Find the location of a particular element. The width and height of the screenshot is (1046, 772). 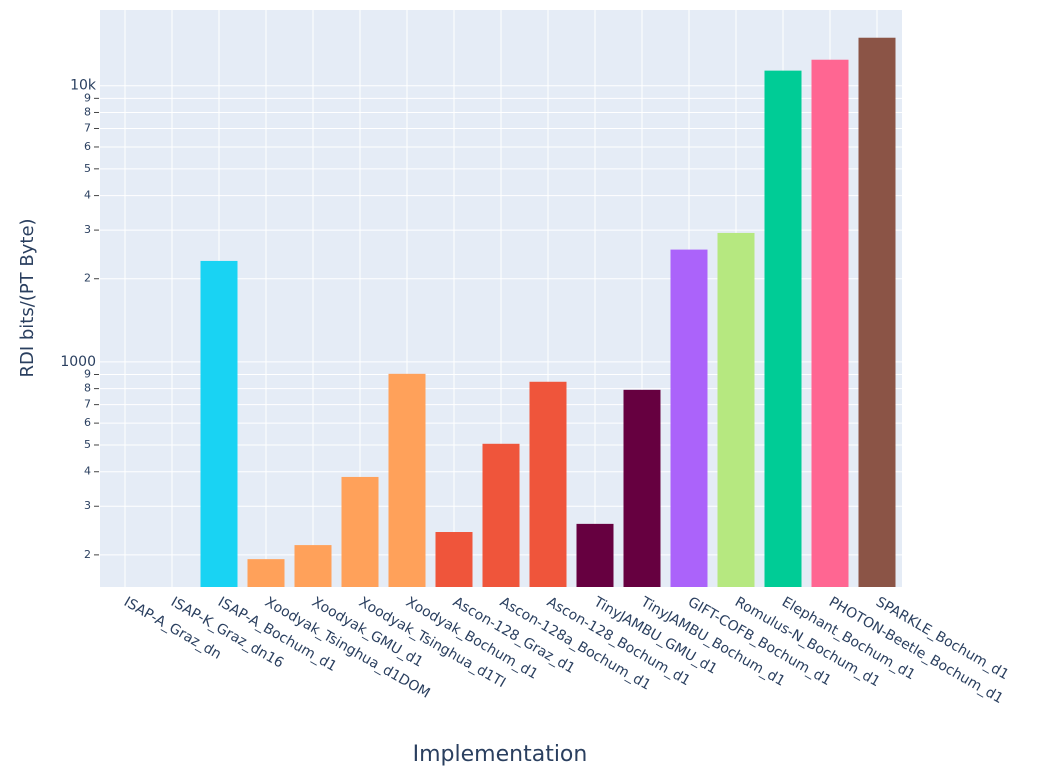

y-tick-label: 1000 is located at coordinates (78, 362).